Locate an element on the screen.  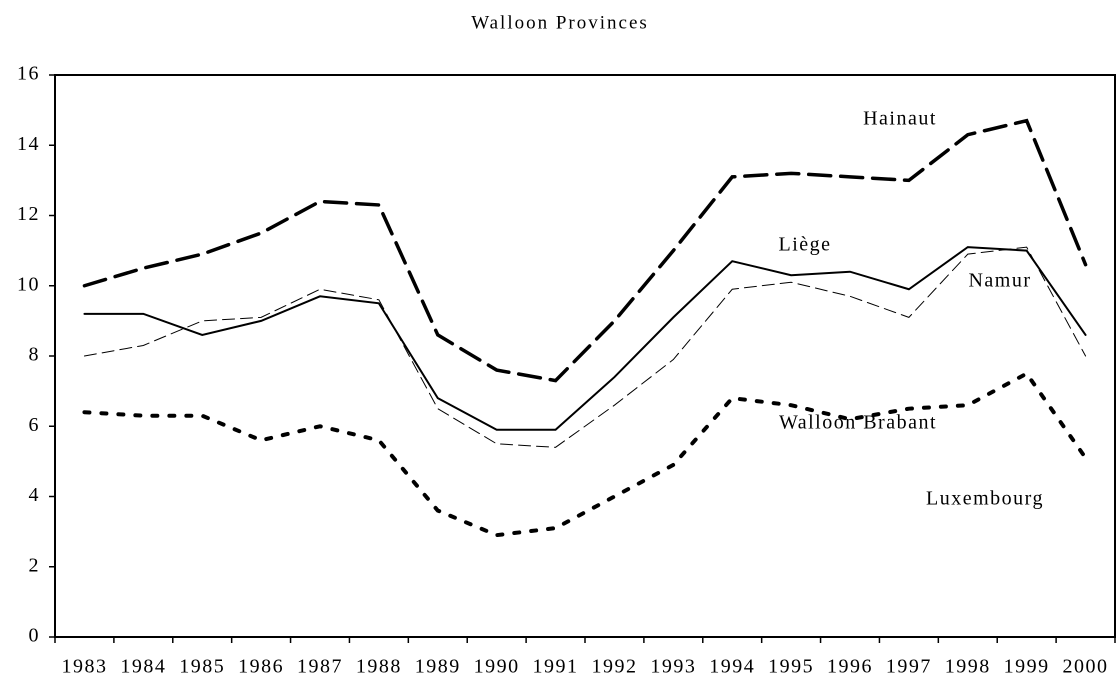
x-tick-label: 1995 is located at coordinates (791, 667).